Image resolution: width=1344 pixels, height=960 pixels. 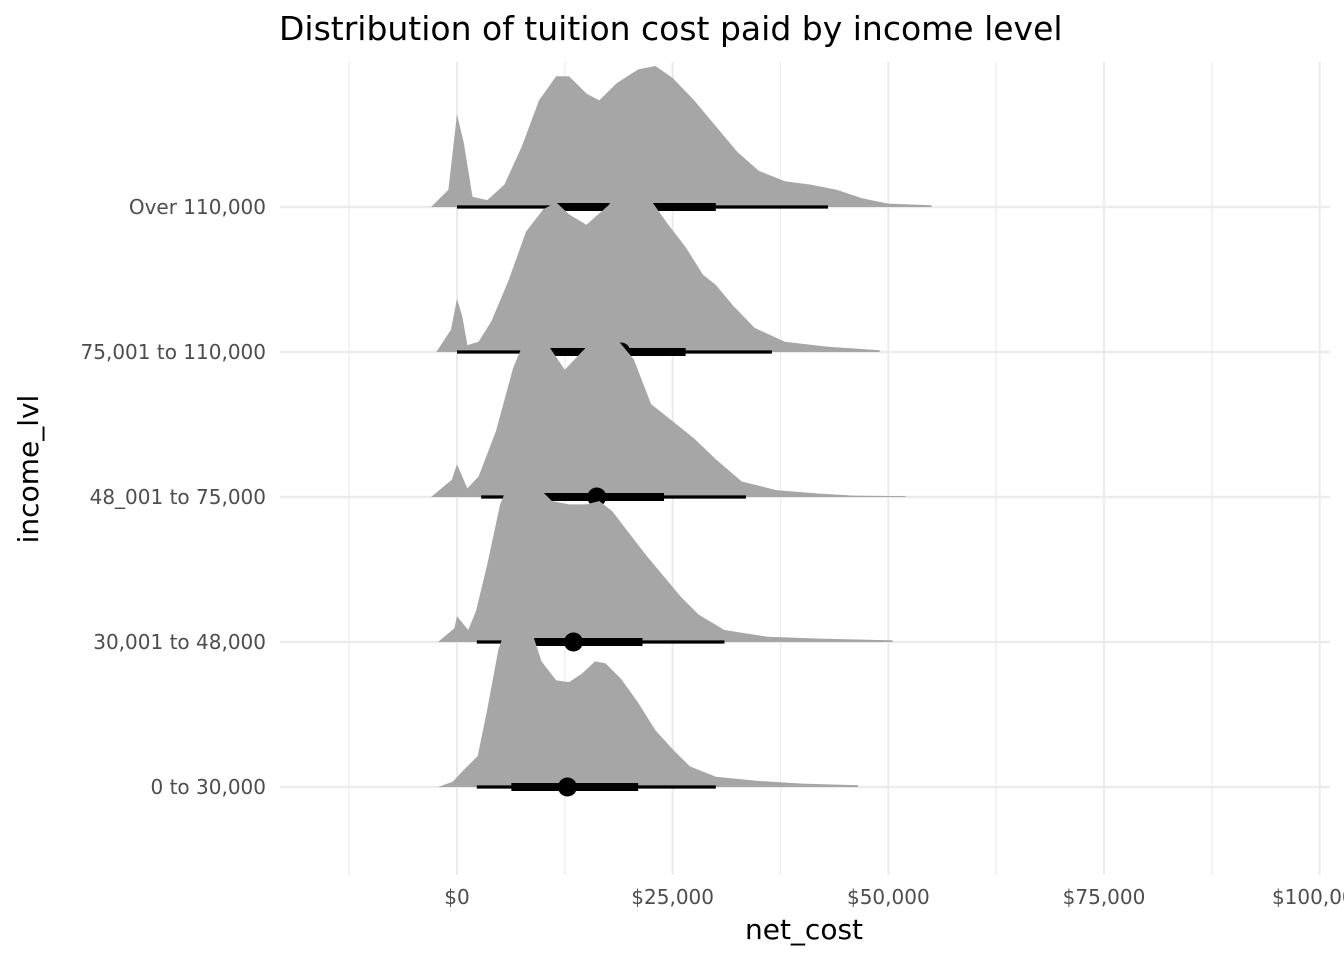 What do you see at coordinates (209, 787) in the screenshot?
I see `y-tick-label: 0 to 30,000` at bounding box center [209, 787].